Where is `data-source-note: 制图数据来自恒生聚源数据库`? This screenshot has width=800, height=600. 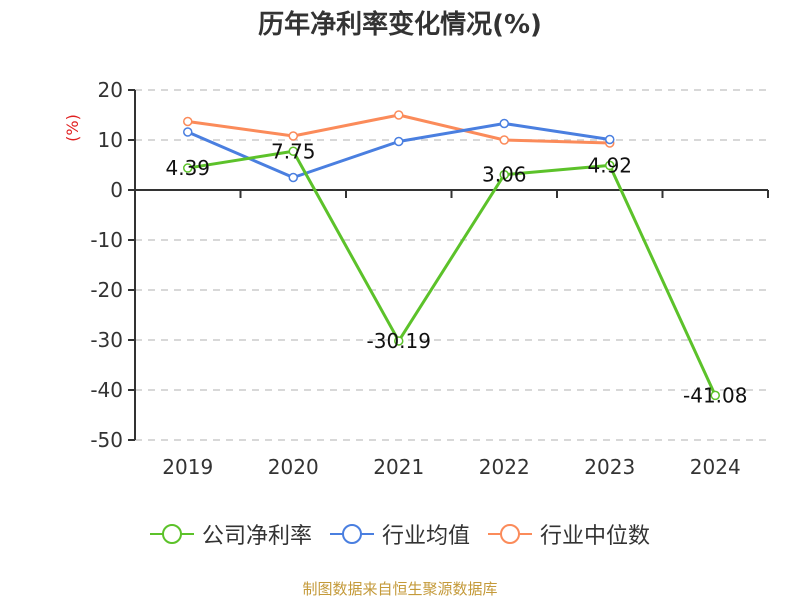
data-source-note: 制图数据来自恒生聚源数据库 is located at coordinates (400, 589).